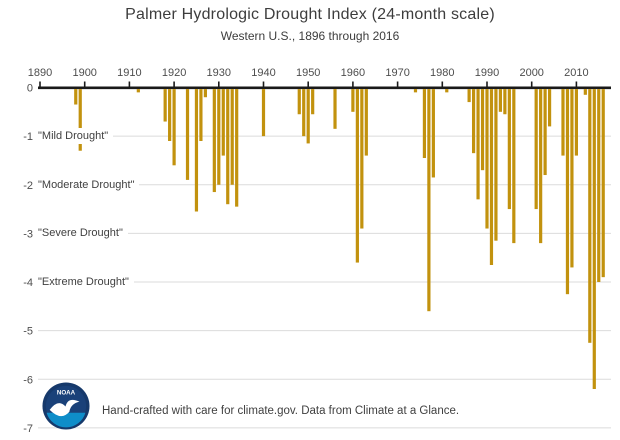  What do you see at coordinates (509, 149) in the screenshot?
I see `bar-1995` at bounding box center [509, 149].